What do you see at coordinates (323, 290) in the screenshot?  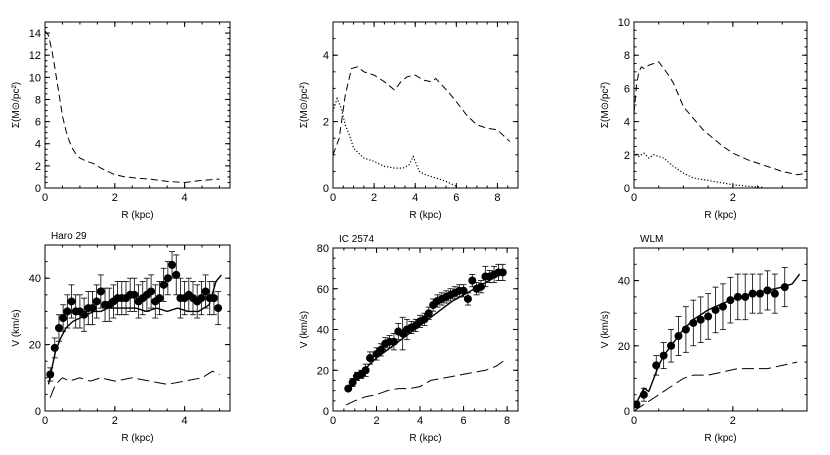 I see `y-tick-label: 60` at bounding box center [323, 290].